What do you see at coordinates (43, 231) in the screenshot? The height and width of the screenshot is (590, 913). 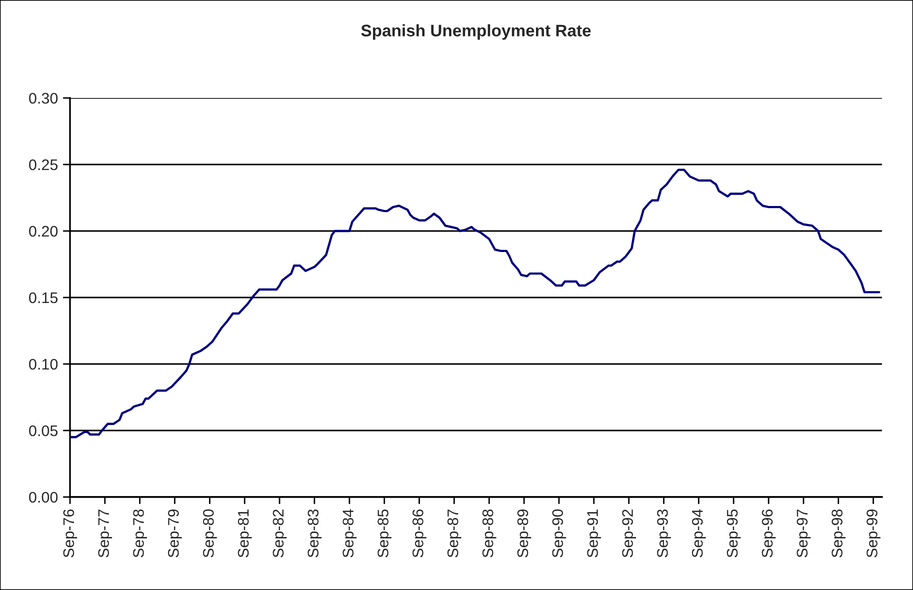 I see `y-tick-label: 0.20` at bounding box center [43, 231].